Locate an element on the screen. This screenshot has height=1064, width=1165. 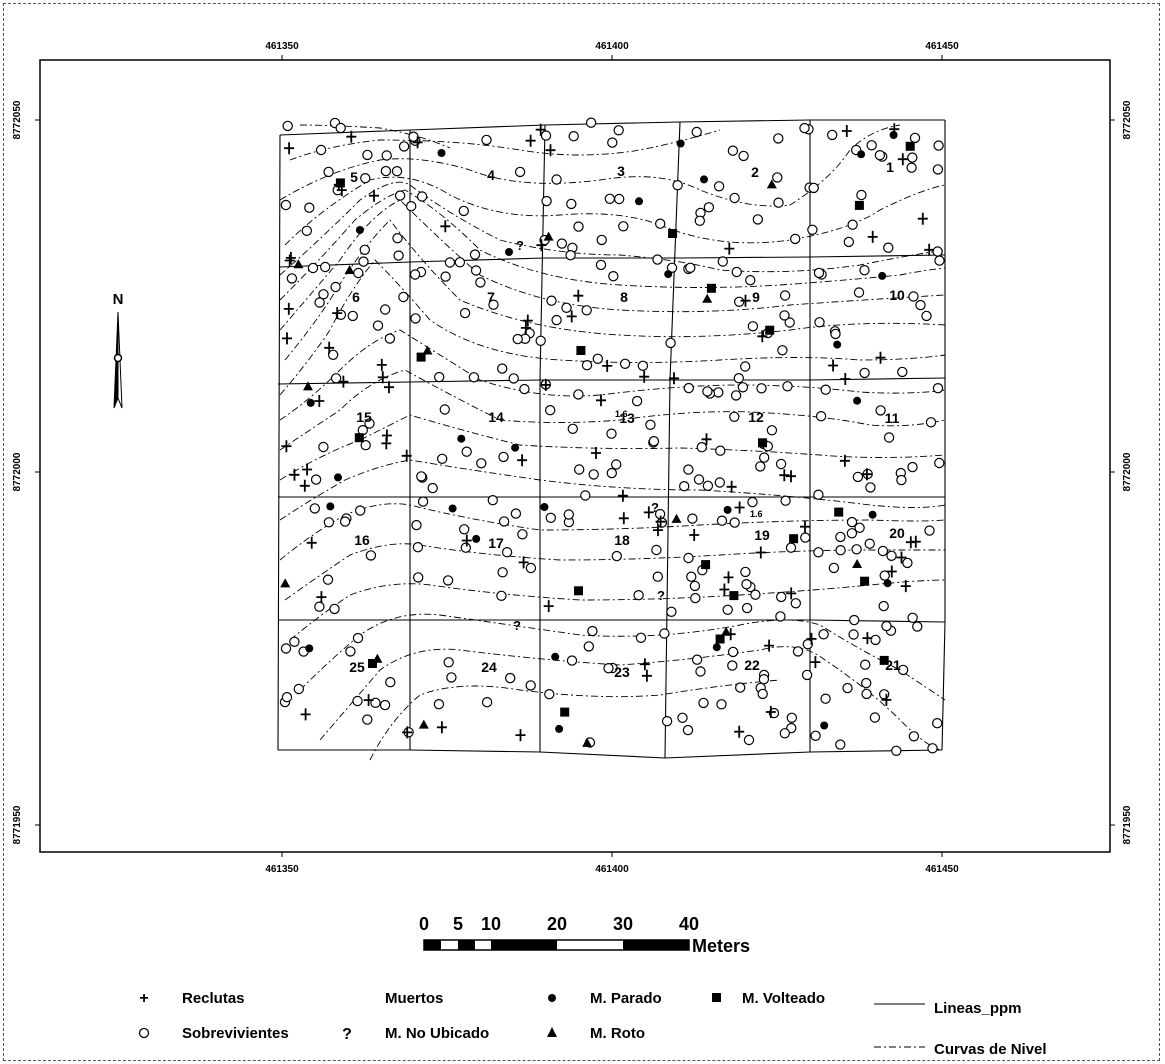
y-tick-left-2: 8772000 is located at coordinates (17, 471).